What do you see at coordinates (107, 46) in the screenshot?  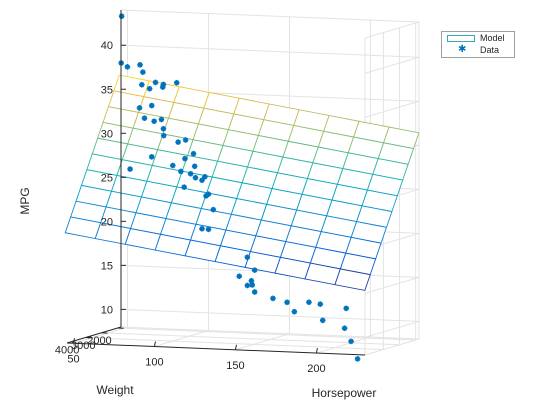 I see `z-tick-label: 40` at bounding box center [107, 46].